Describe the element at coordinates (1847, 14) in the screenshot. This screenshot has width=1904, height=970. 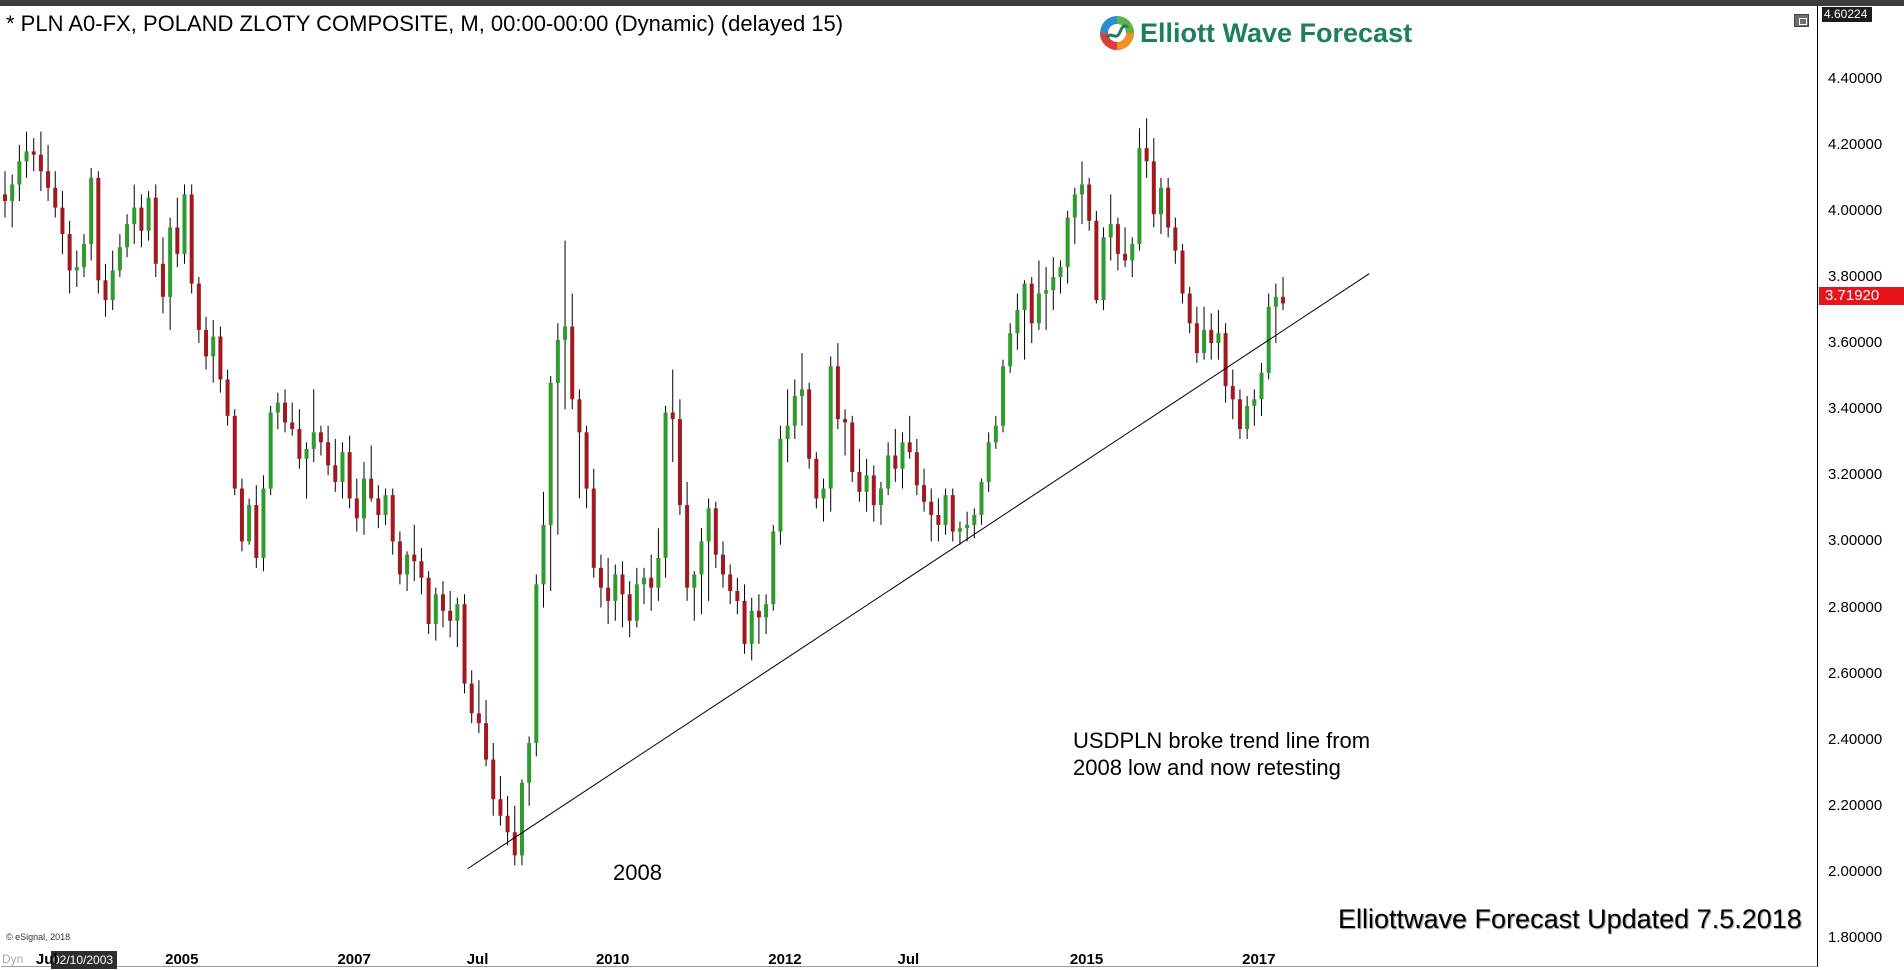
I see `top-price-label: 4.60224` at that location.